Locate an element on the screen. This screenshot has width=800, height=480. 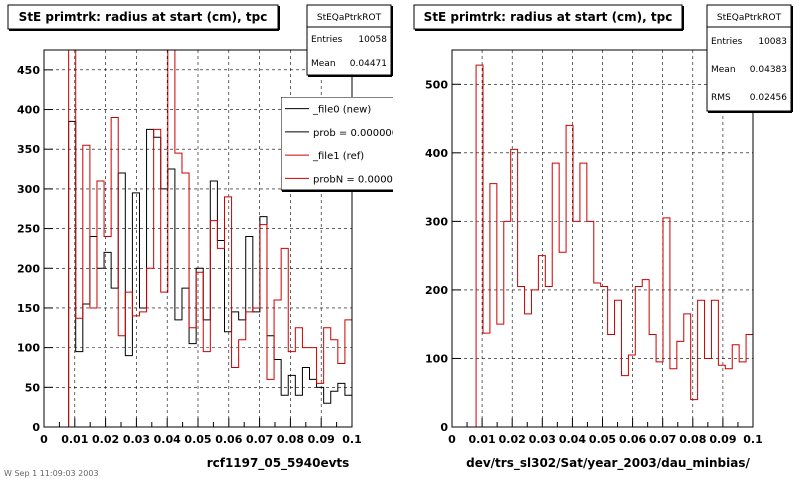
y-tick-label: 350 is located at coordinates (28, 149).